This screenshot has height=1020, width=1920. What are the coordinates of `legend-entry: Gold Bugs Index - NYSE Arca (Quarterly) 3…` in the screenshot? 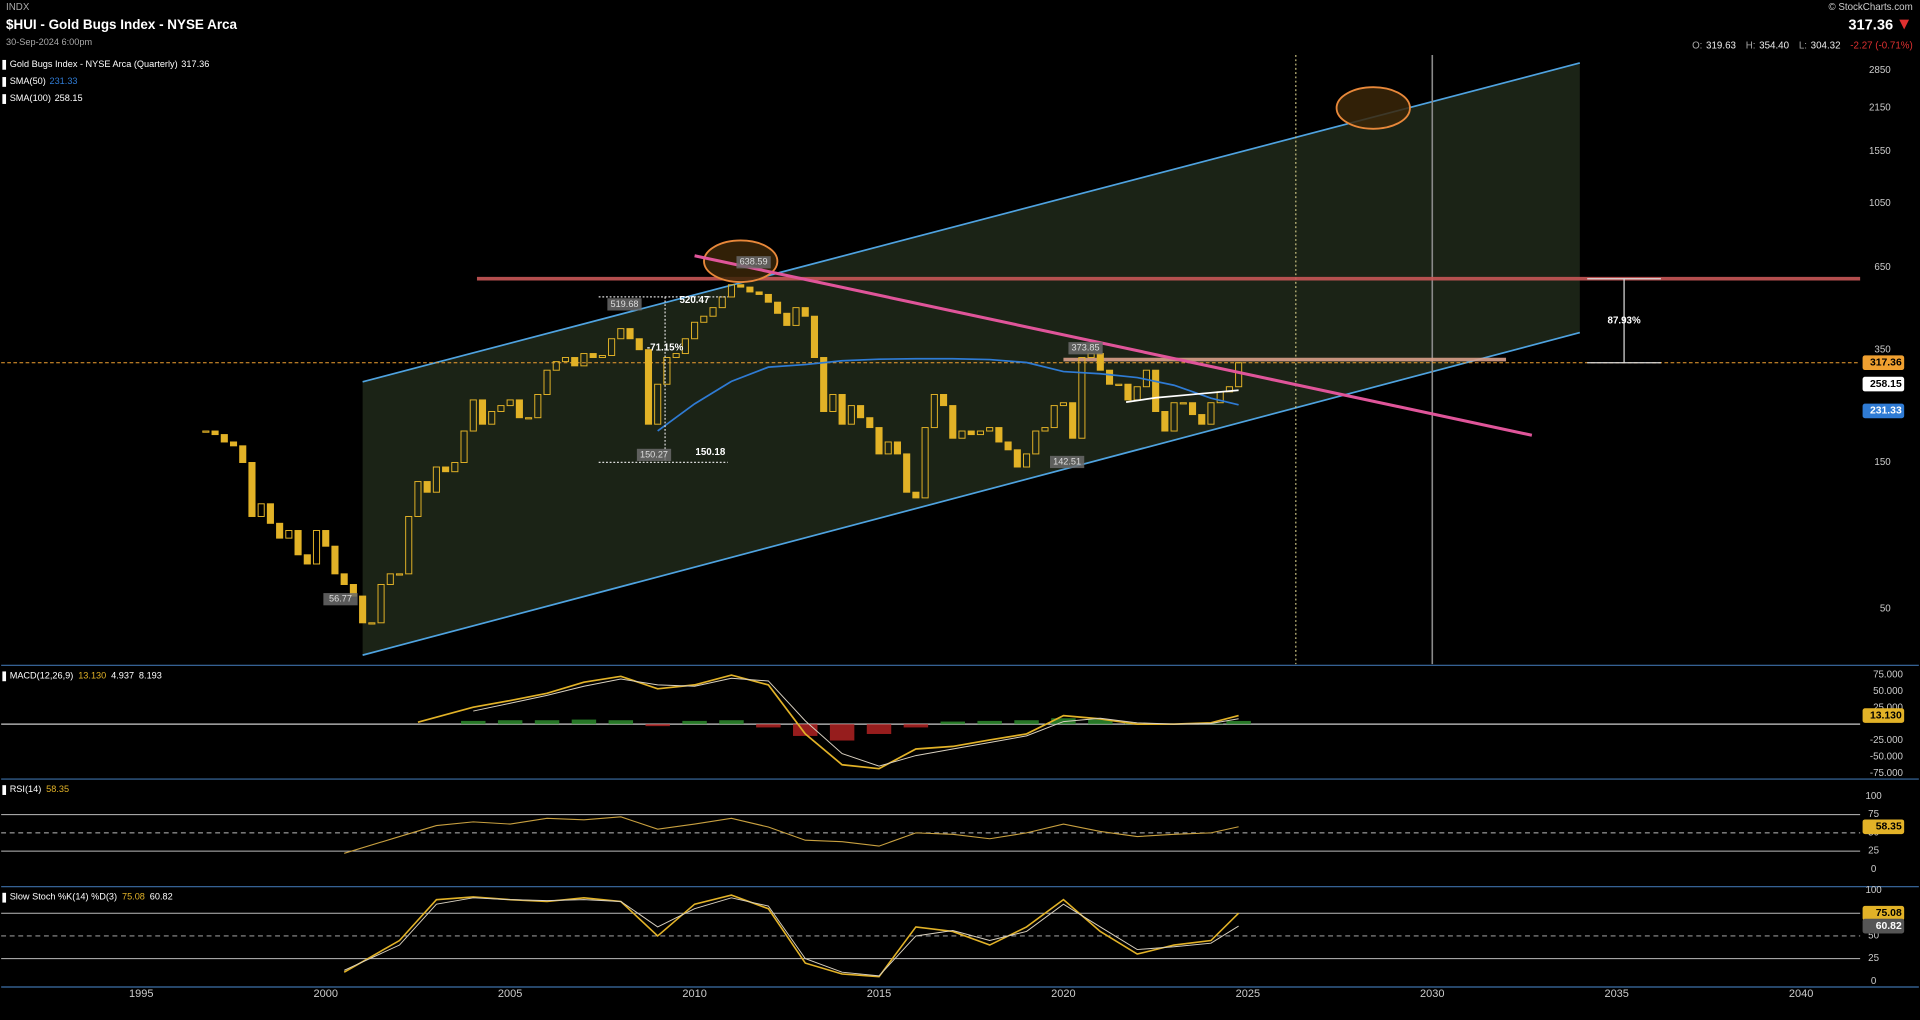 It's located at (110, 64).